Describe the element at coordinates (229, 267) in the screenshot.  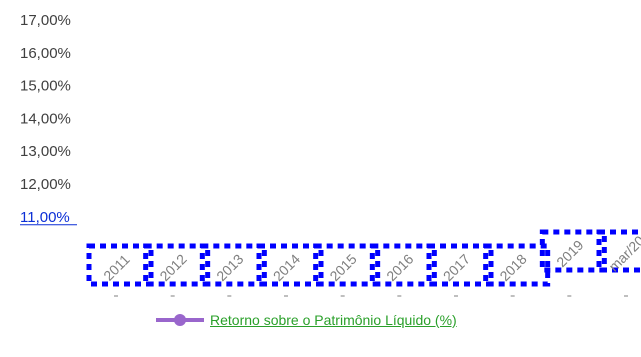
I see `x-tick-label: 2013` at that location.